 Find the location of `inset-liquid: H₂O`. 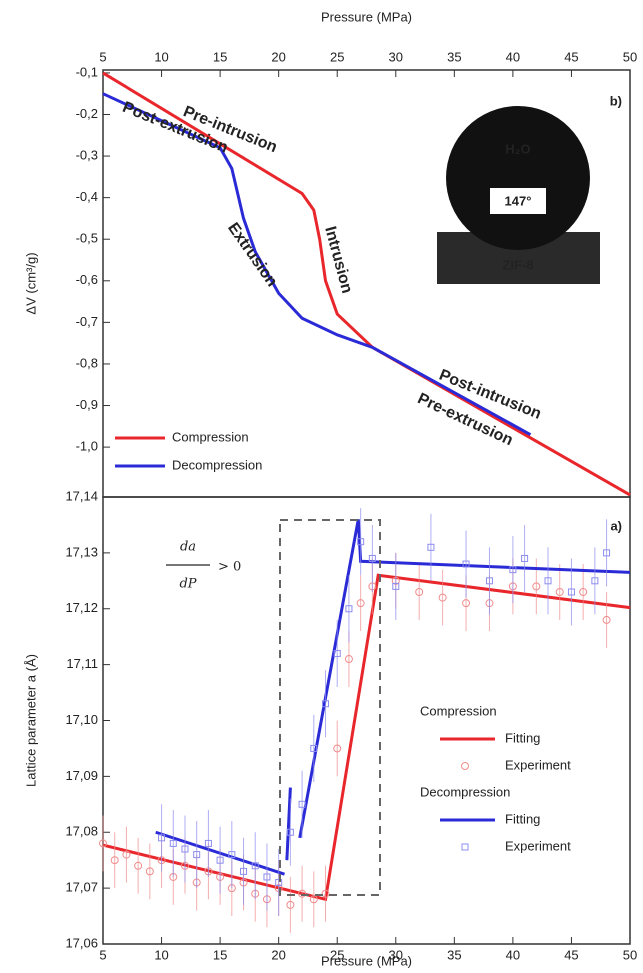

inset-liquid: H₂O is located at coordinates (517, 148).